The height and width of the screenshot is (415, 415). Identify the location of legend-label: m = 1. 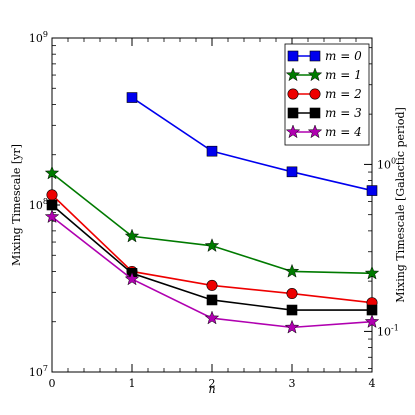
(343, 75).